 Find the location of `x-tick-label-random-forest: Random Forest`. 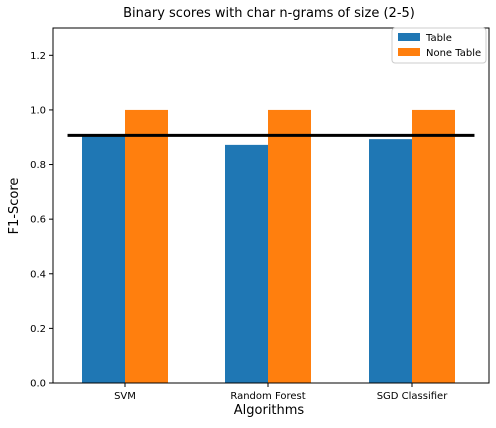

x-tick-label-random-forest: Random Forest is located at coordinates (267, 396).